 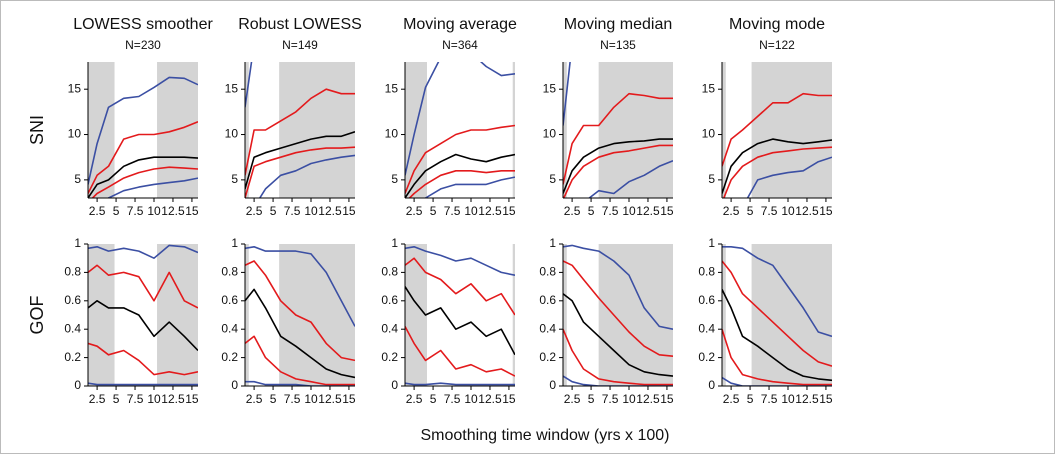 What do you see at coordinates (300, 45) in the screenshot?
I see `panel-subtitle: N=149` at bounding box center [300, 45].